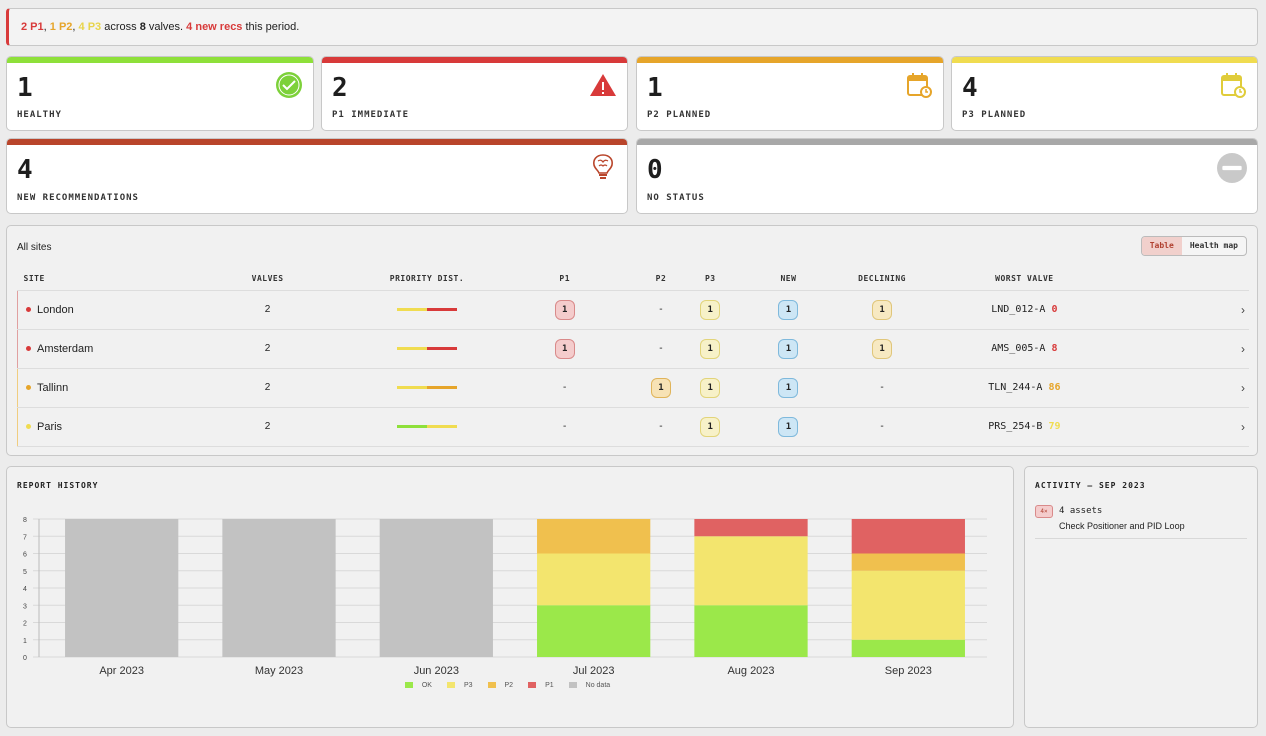 Image resolution: width=1266 pixels, height=736 pixels. I want to click on site-row: Paris 2- -1 1- PRS_254-B 79 ›, so click(632, 427).